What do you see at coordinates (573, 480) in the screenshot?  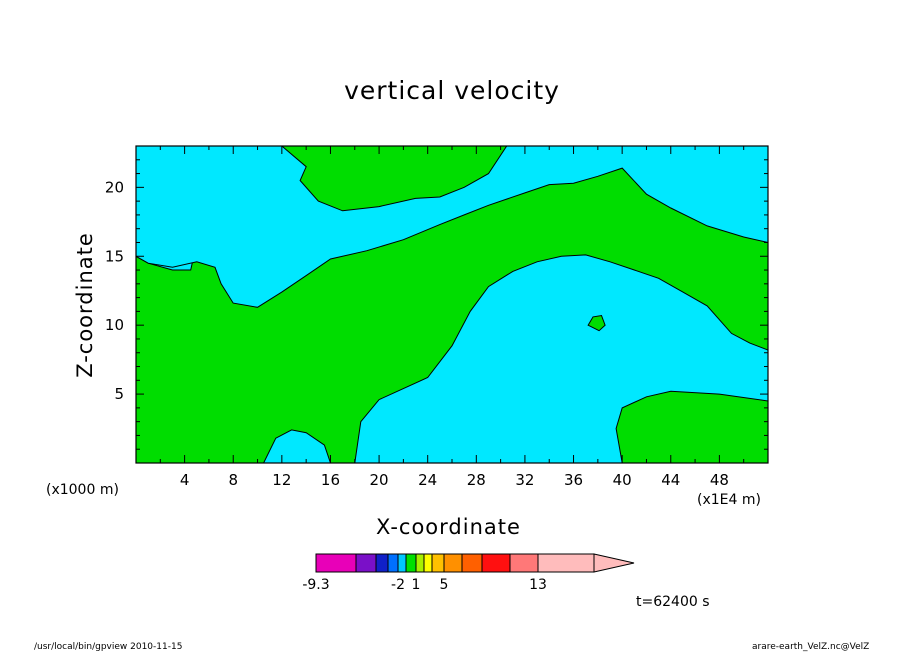 I see `x-tick-label: 36` at bounding box center [573, 480].